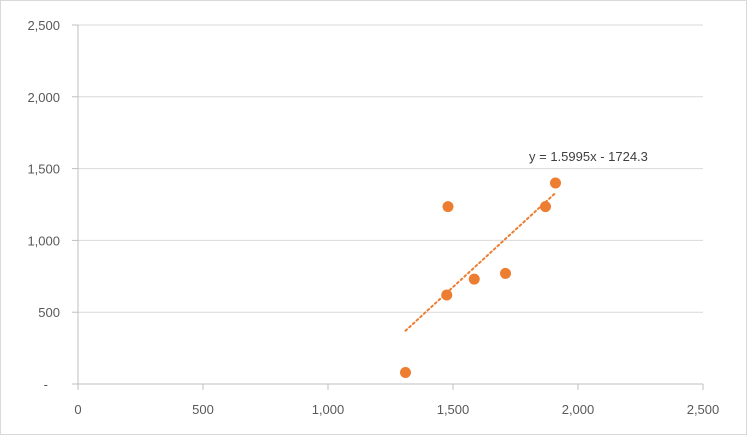 The height and width of the screenshot is (435, 747). Describe the element at coordinates (43, 240) in the screenshot. I see `y-tick-label: 1,000` at that location.